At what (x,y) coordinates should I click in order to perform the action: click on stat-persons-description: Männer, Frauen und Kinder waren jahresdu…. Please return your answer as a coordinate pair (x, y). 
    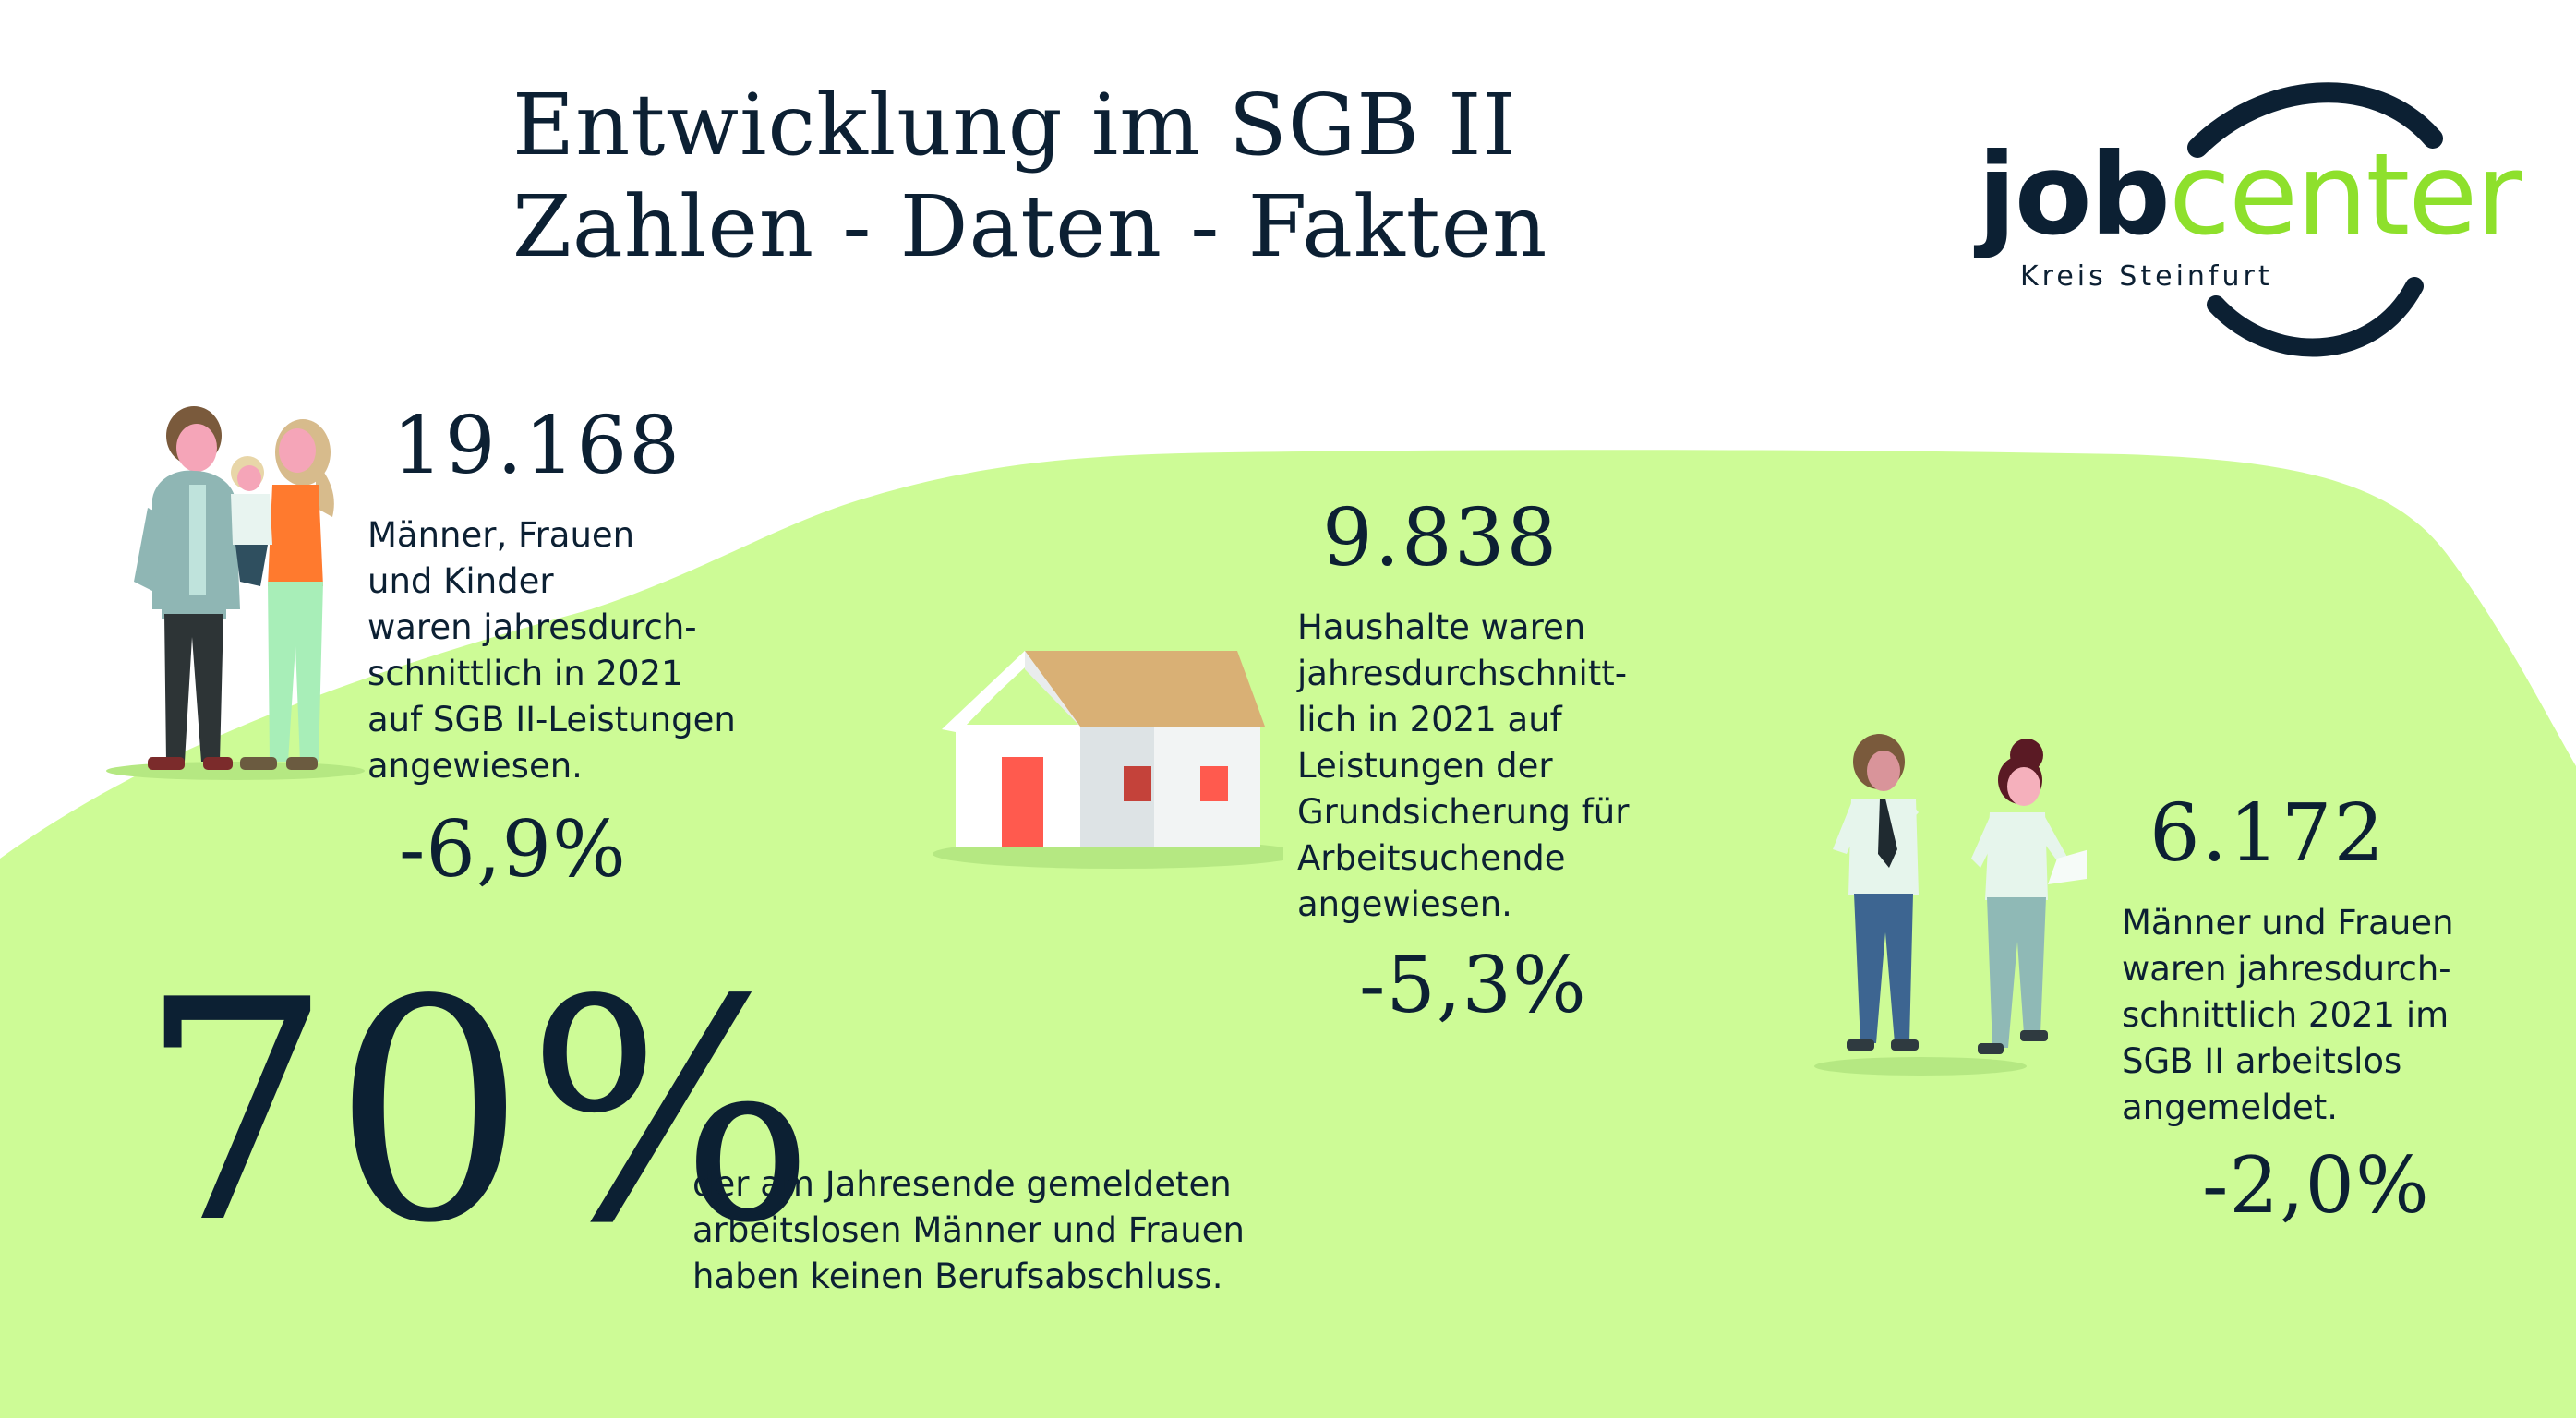
    Looking at the image, I should click on (551, 651).